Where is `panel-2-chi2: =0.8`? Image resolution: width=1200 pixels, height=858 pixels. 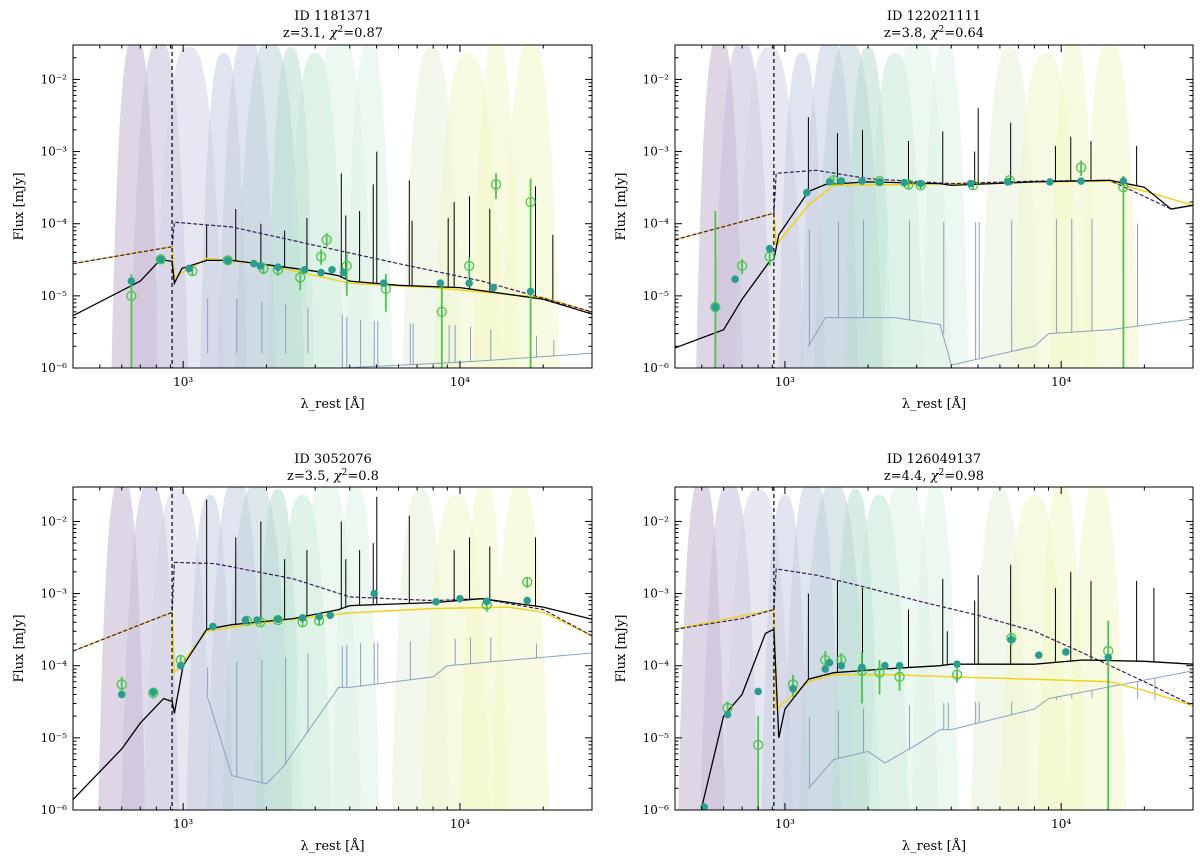 panel-2-chi2: =0.8 is located at coordinates (363, 476).